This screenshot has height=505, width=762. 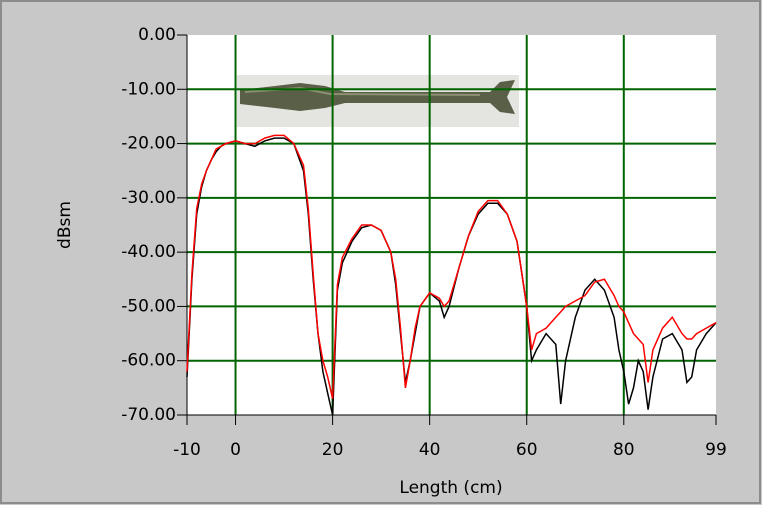 I want to click on x-tick-label: 80, so click(x=624, y=450).